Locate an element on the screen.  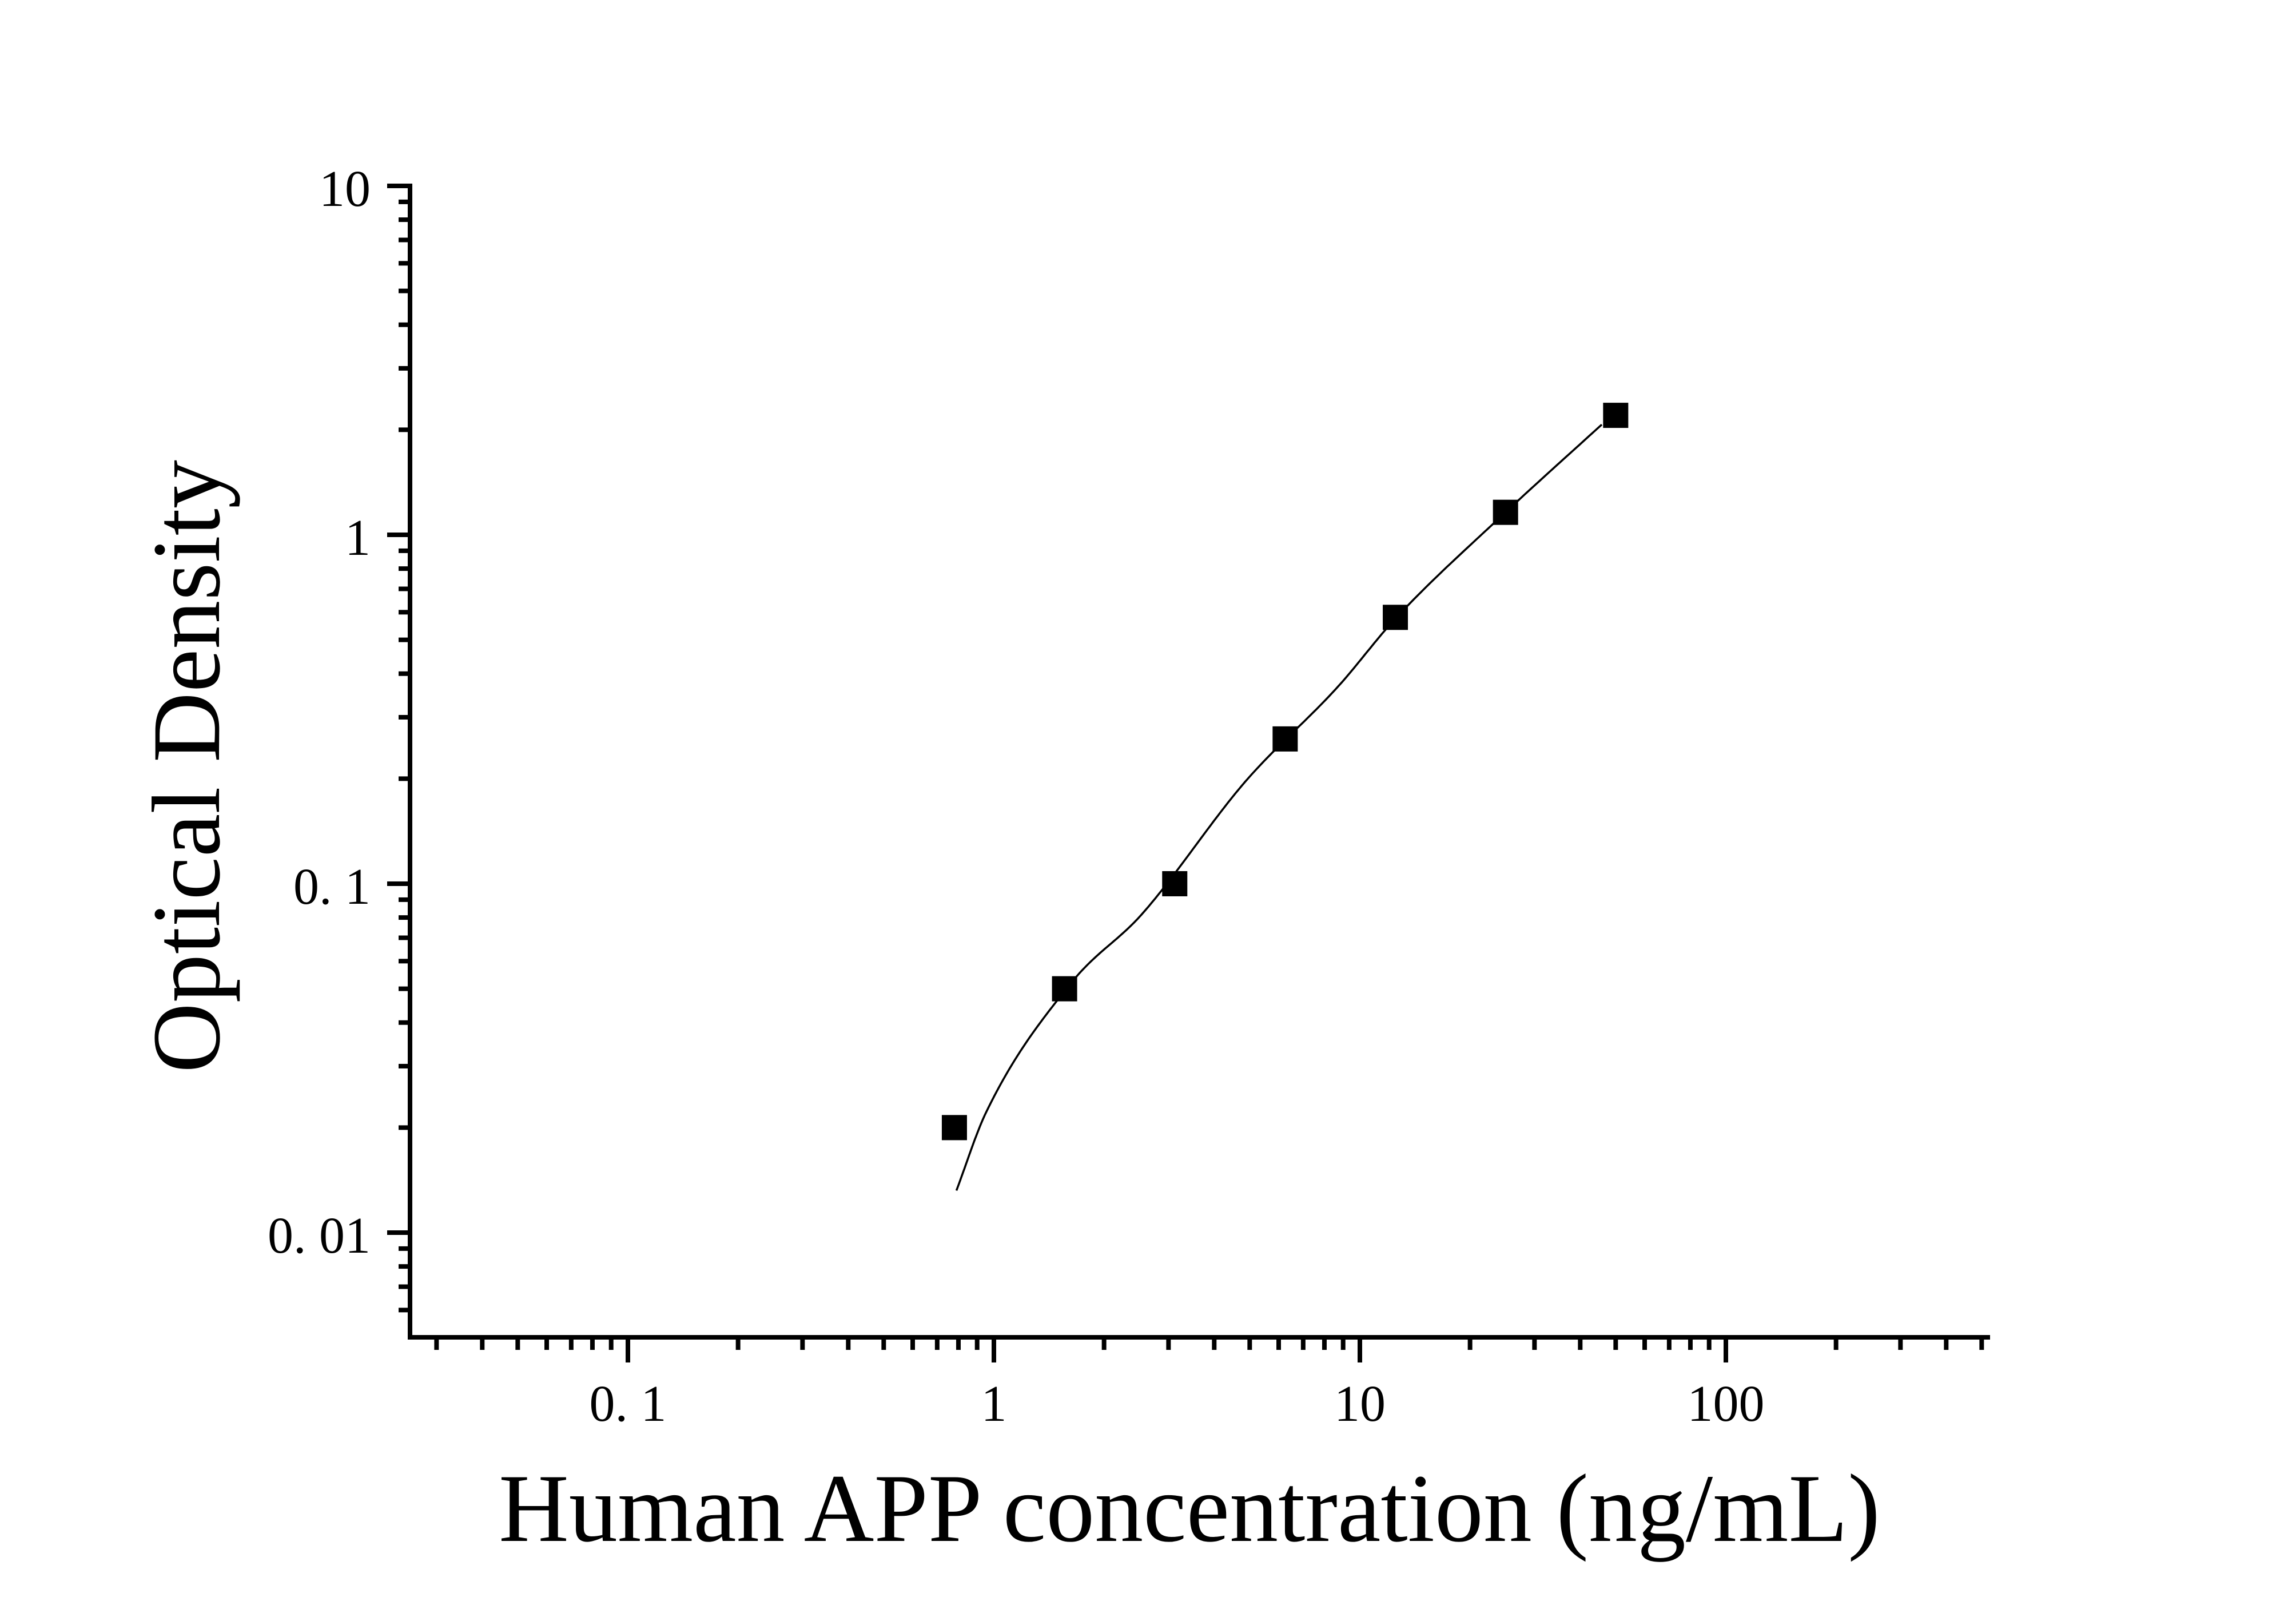
y-axis-tick-labels: 10 1 0. 1 0. 01 is located at coordinates (320, 712).